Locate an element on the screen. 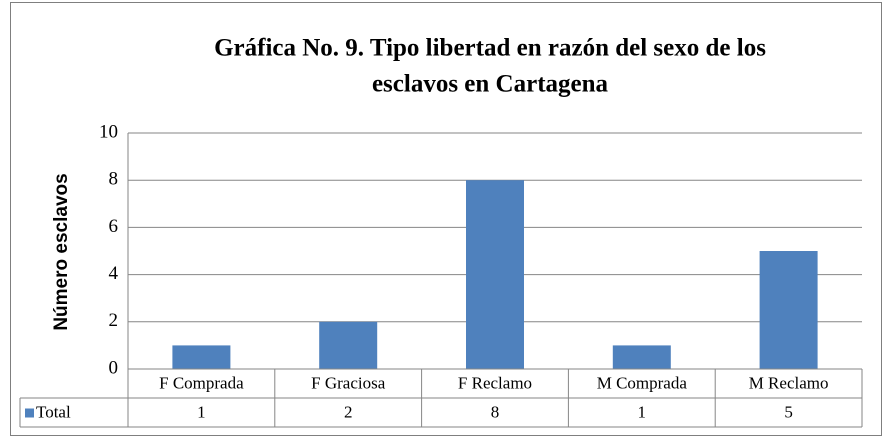  y-tick-label: 0 is located at coordinates (114, 367).